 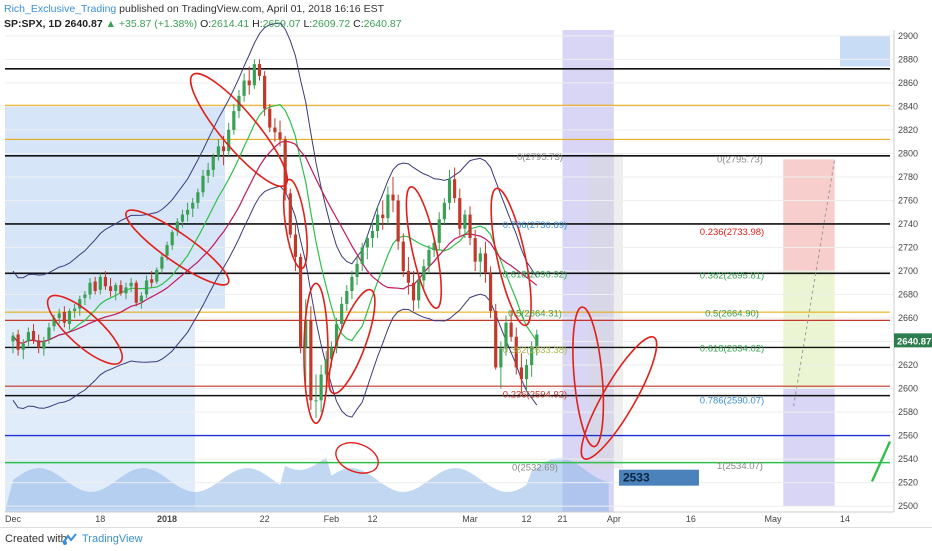 What do you see at coordinates (112, 539) in the screenshot?
I see `tradingview-brand: TradingView` at bounding box center [112, 539].